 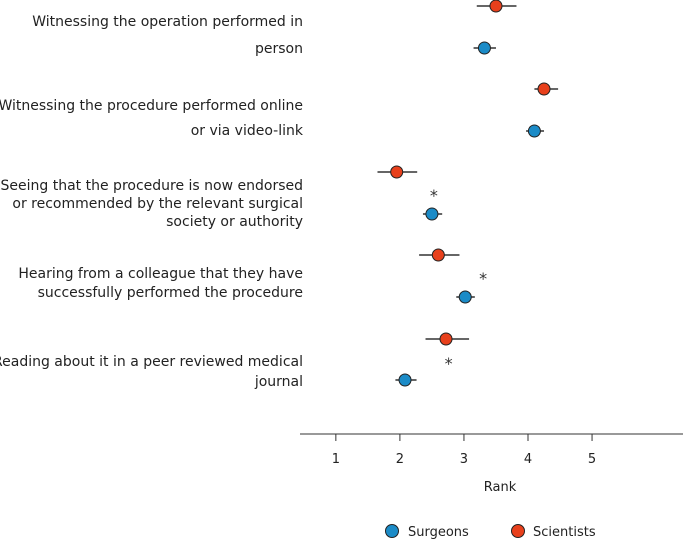 What do you see at coordinates (458, 279) in the screenshot?
I see `significance-markers: * * *` at bounding box center [458, 279].